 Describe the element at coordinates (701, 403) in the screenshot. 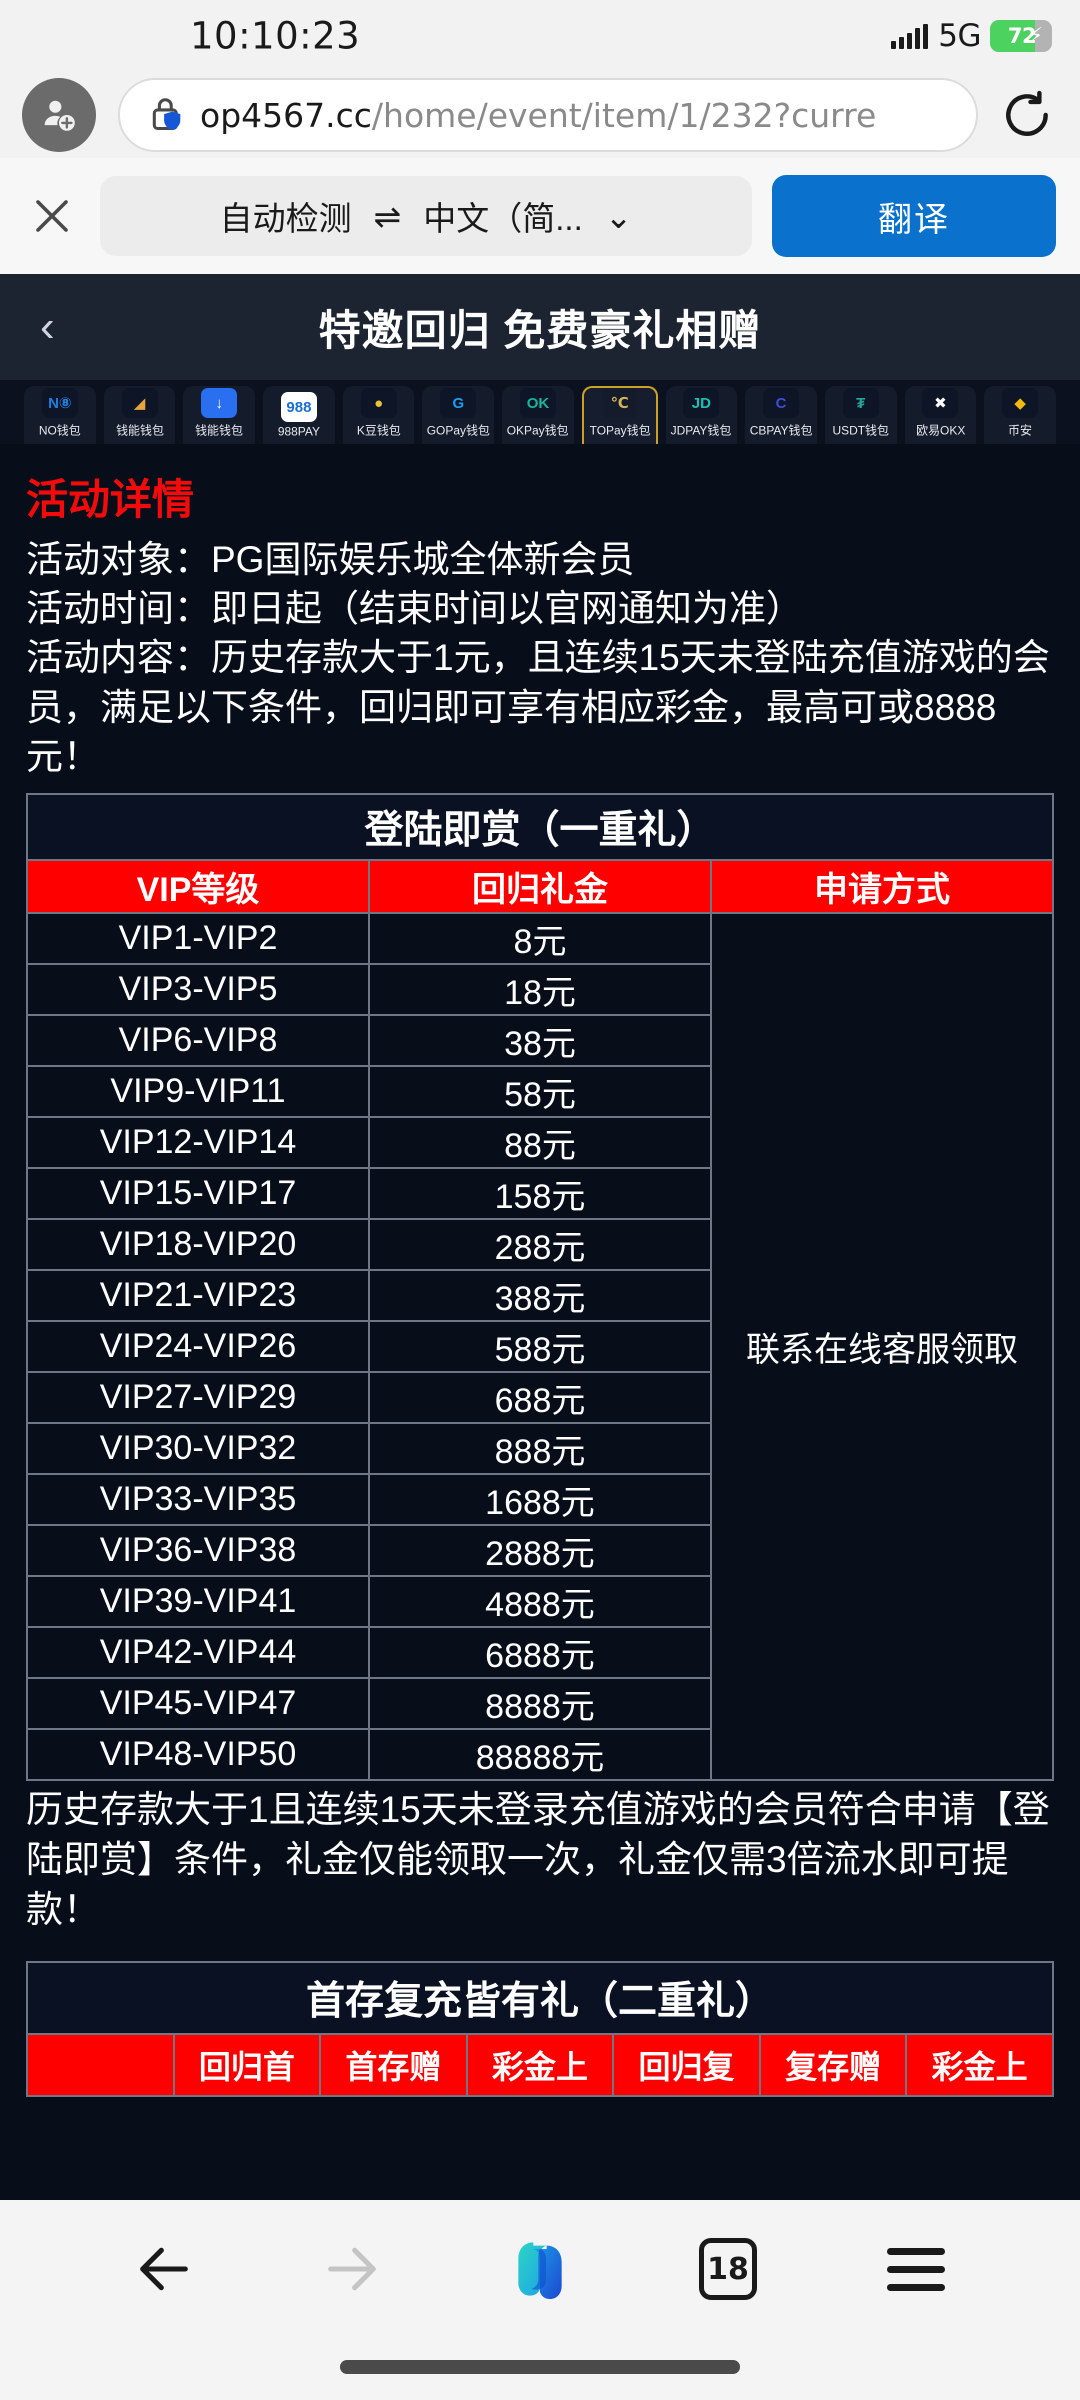

I see `payment-logo-icon: JD` at that location.